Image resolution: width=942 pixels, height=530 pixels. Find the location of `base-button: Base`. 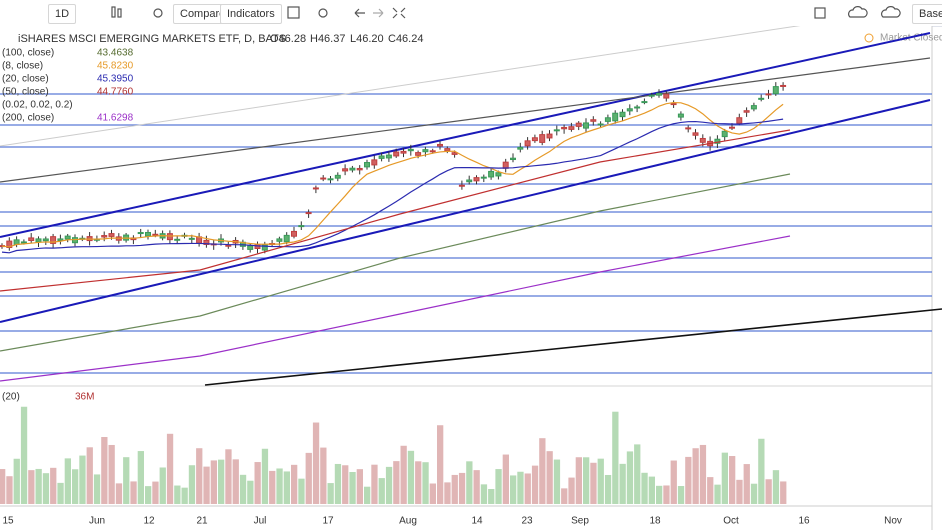

base-button: Base is located at coordinates (927, 14).